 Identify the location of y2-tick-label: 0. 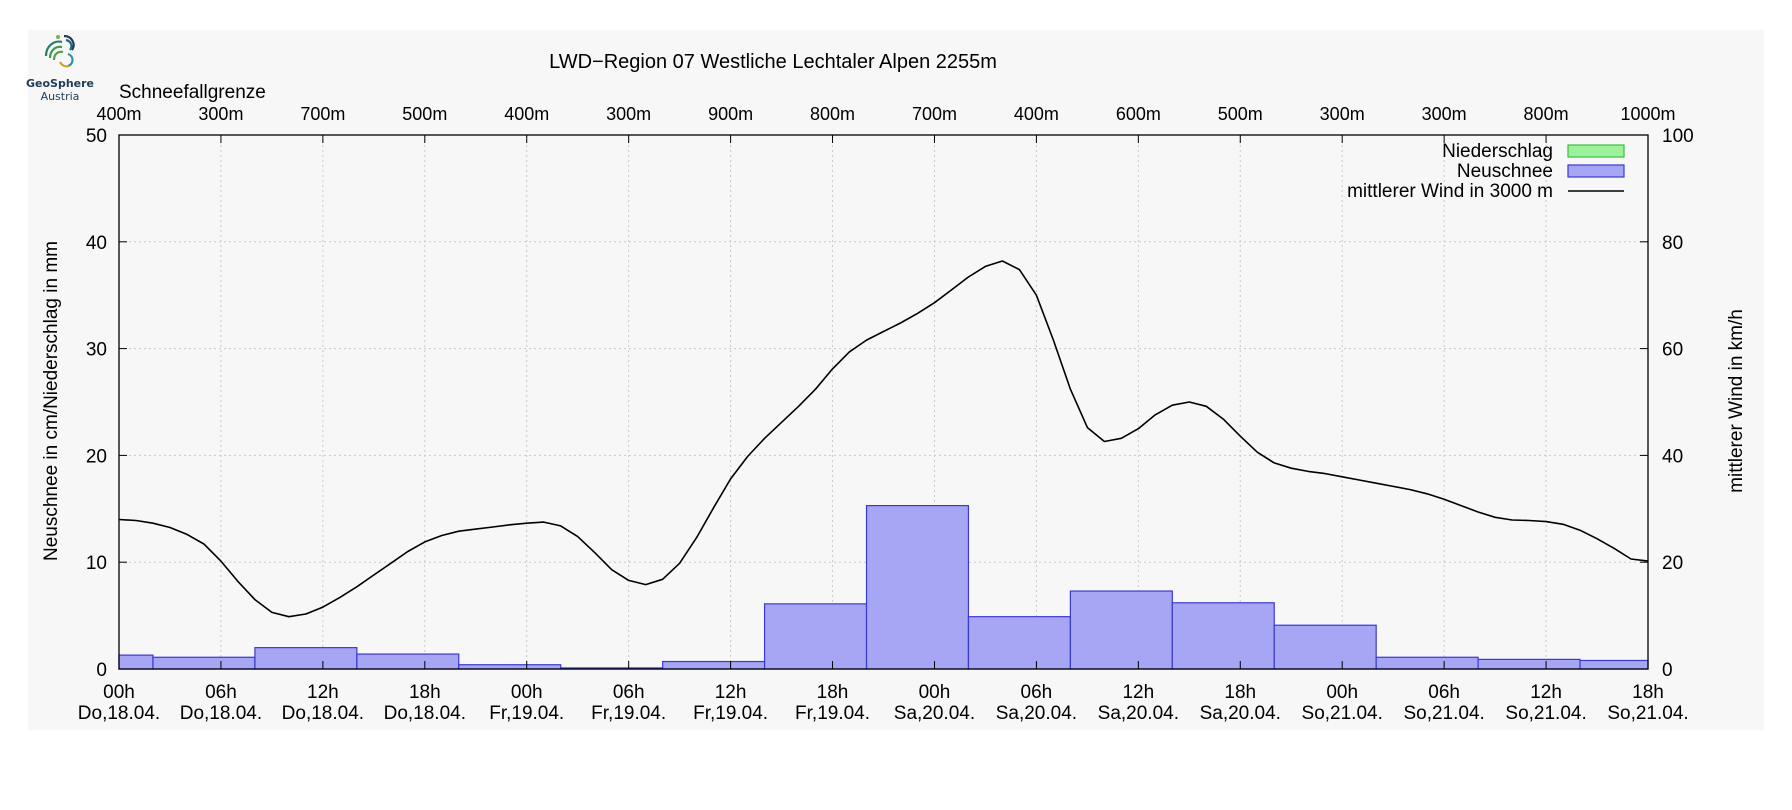
(1667, 670).